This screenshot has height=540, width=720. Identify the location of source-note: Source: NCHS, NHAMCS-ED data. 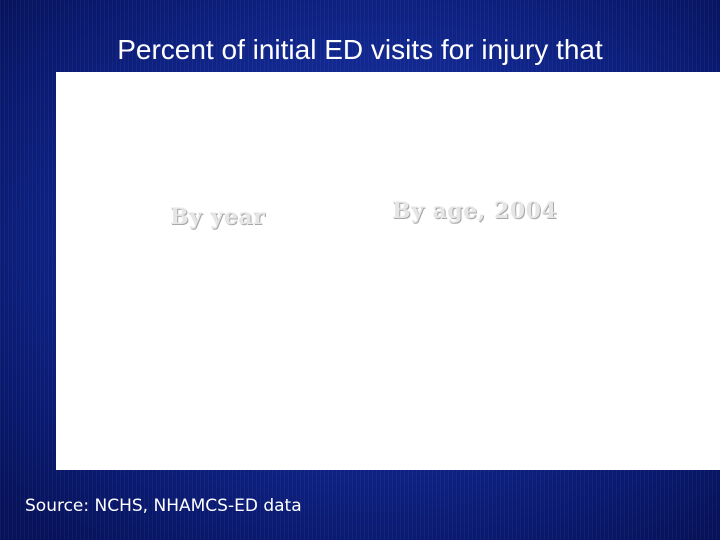
(163, 506).